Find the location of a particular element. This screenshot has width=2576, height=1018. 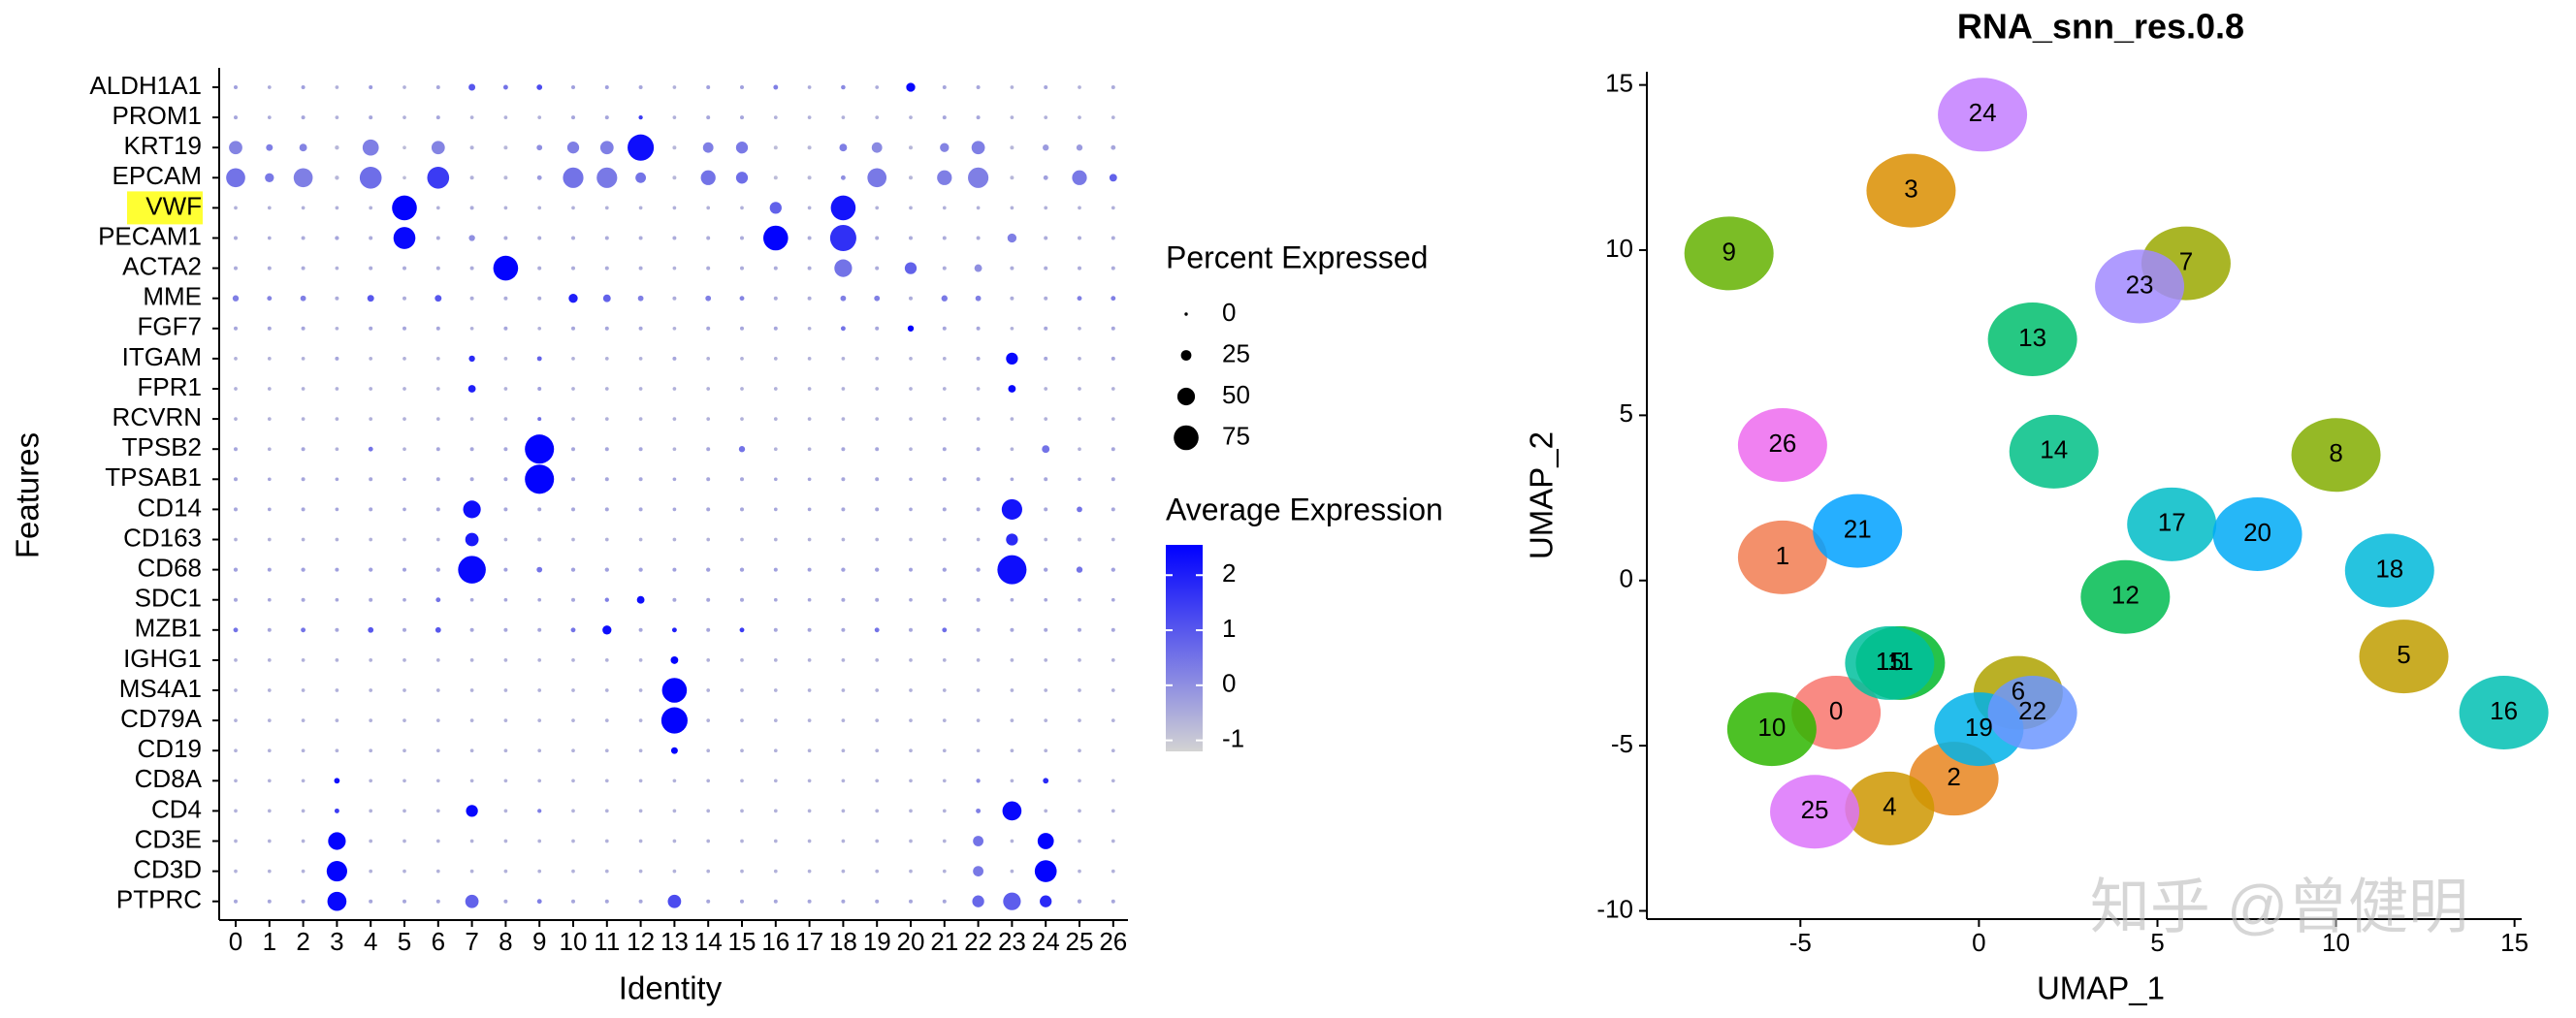

y-tick-label: -5 is located at coordinates (1622, 743).